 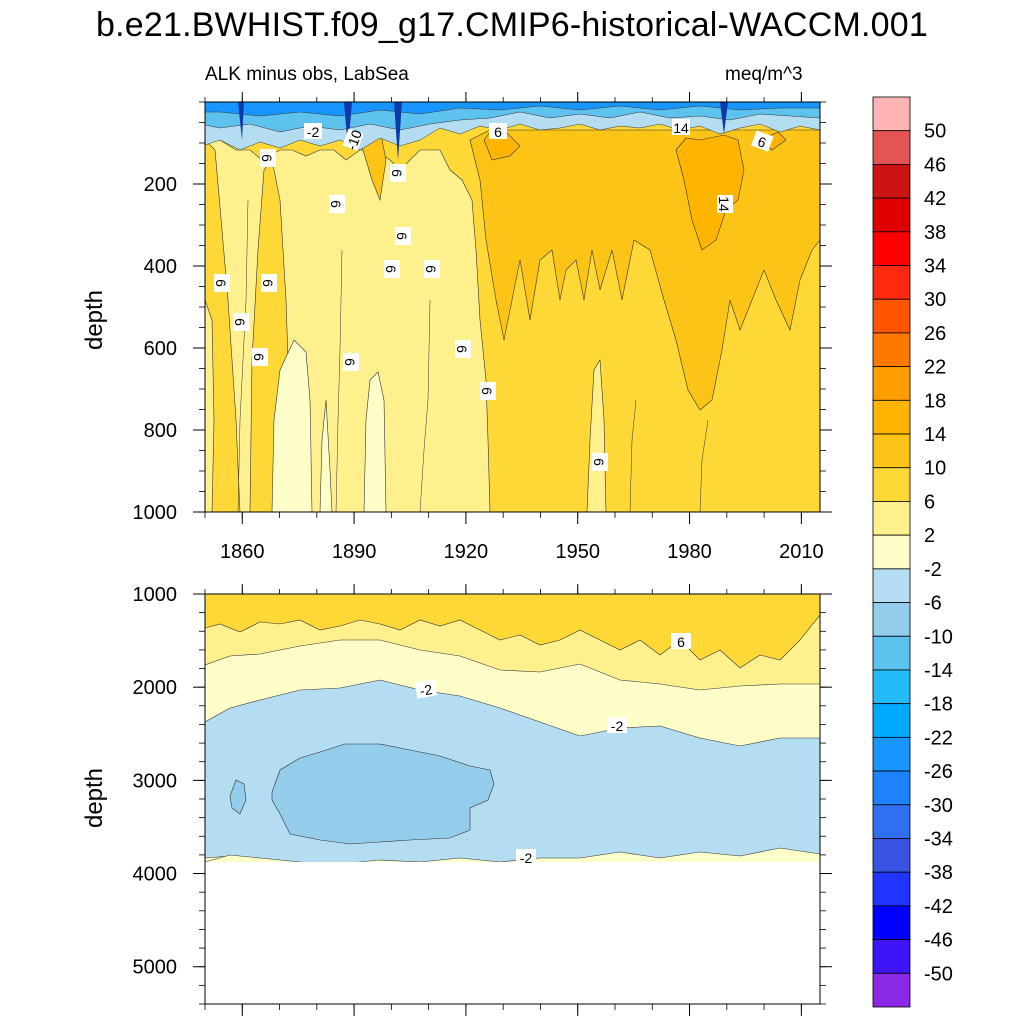 What do you see at coordinates (689, 552) in the screenshot?
I see `x-tick-label: 1980` at bounding box center [689, 552].